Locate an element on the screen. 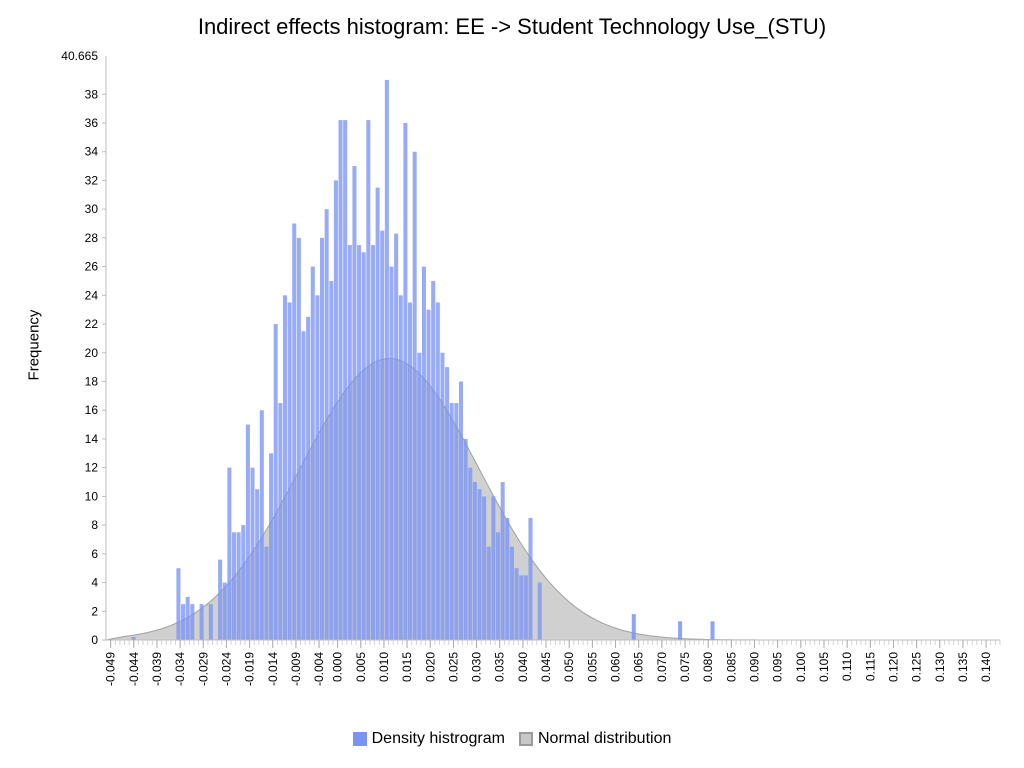 Image resolution: width=1024 pixels, height=768 pixels. x-tick-label: 0.070 is located at coordinates (662, 667).